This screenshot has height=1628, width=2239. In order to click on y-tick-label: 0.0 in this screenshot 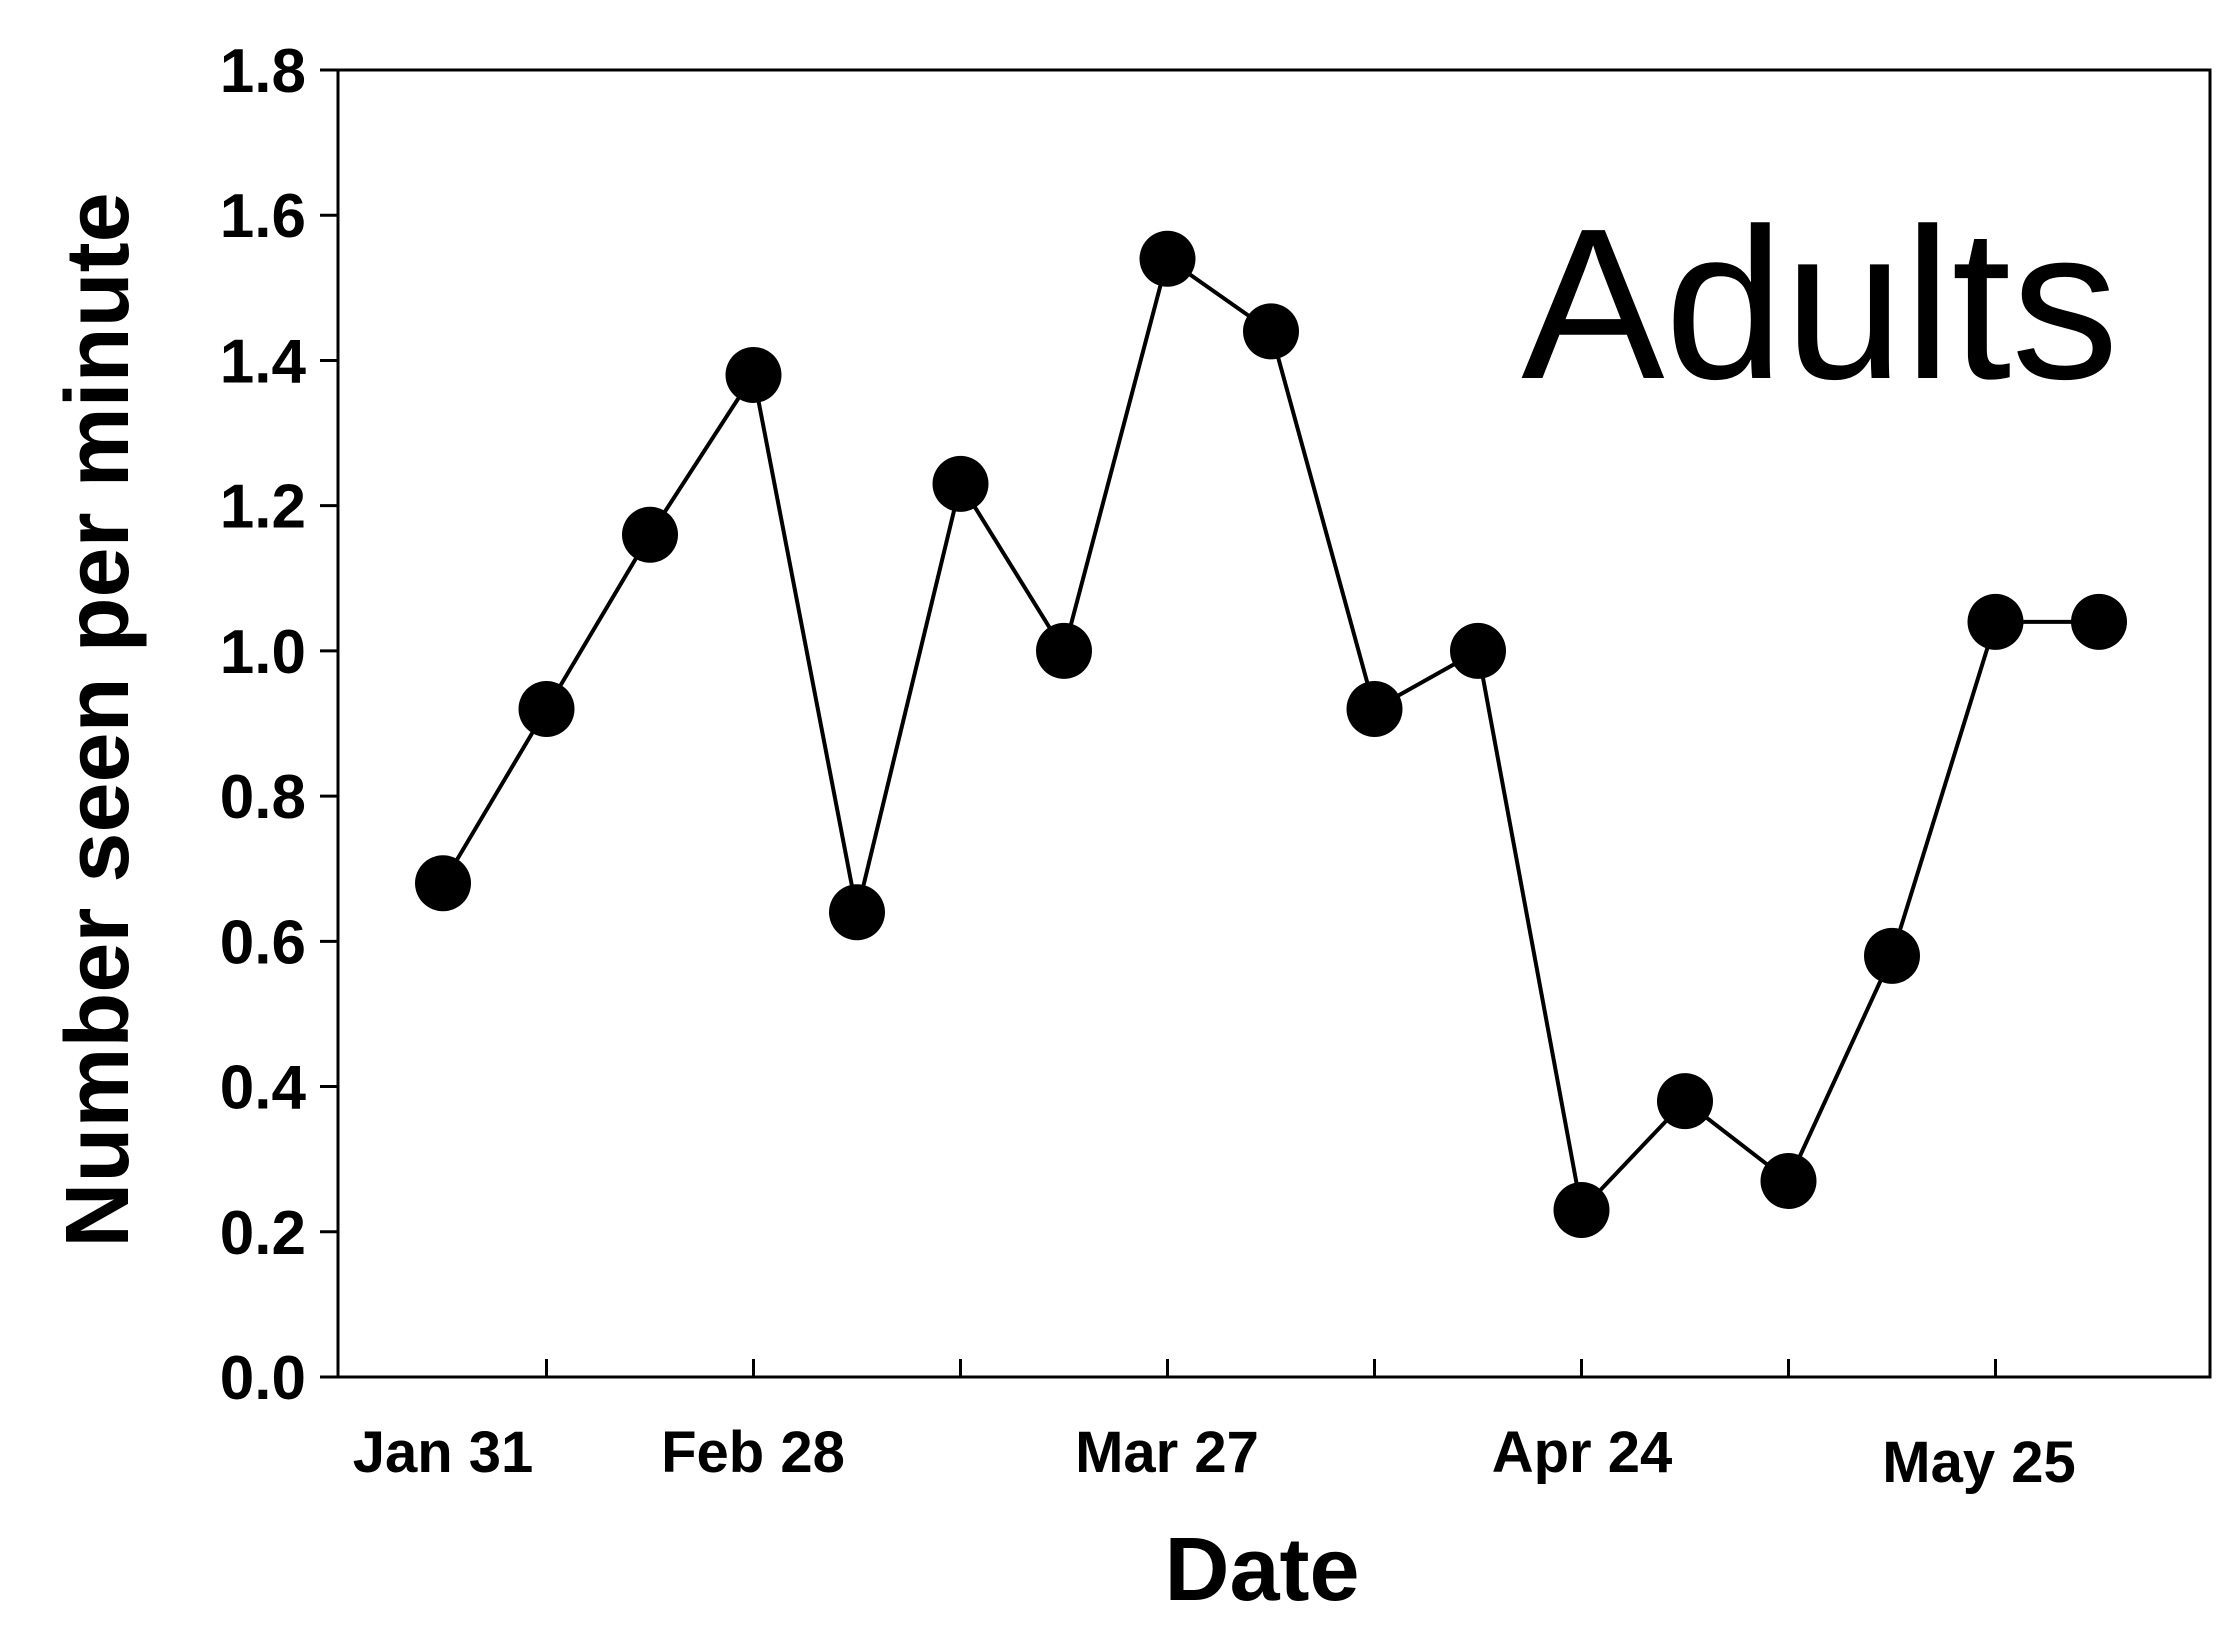, I will do `click(263, 1378)`.